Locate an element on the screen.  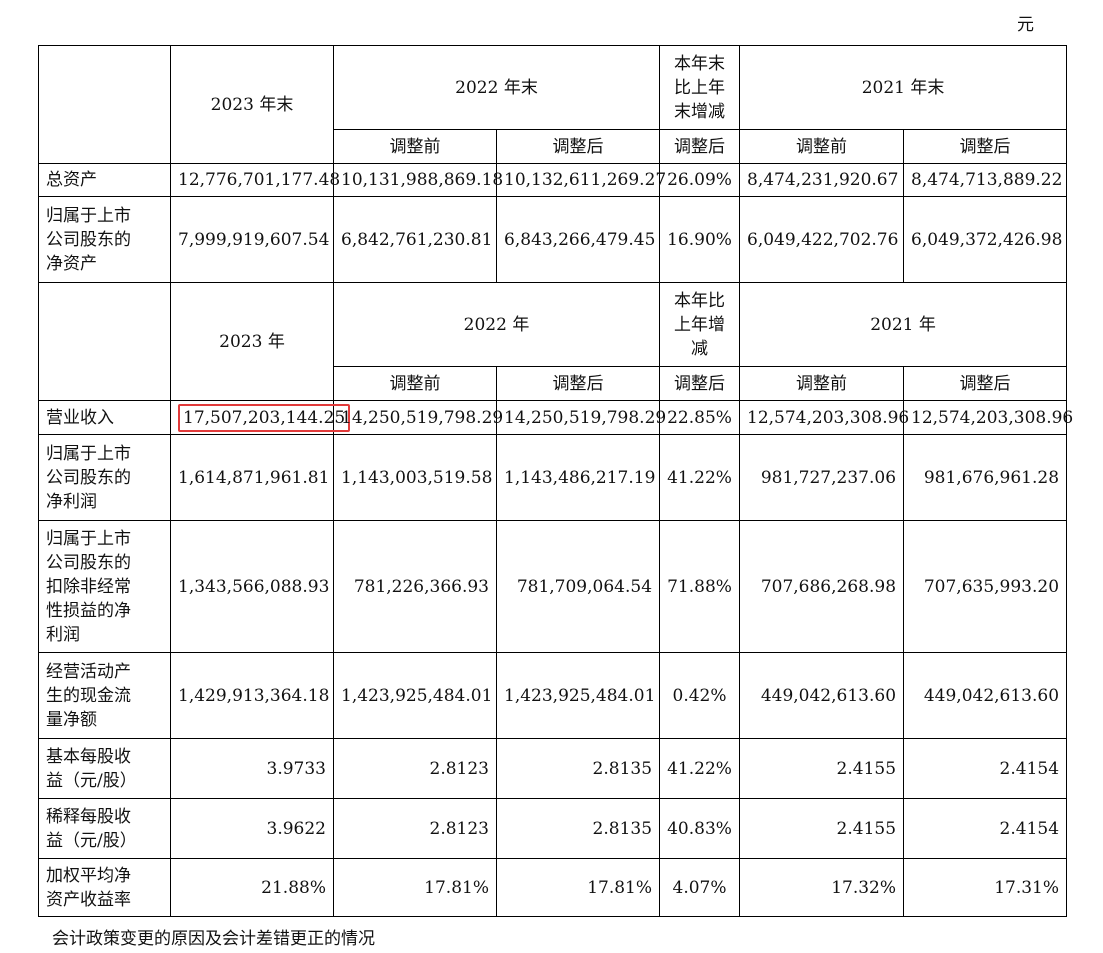
unit-label: 元 is located at coordinates (1025, 25).